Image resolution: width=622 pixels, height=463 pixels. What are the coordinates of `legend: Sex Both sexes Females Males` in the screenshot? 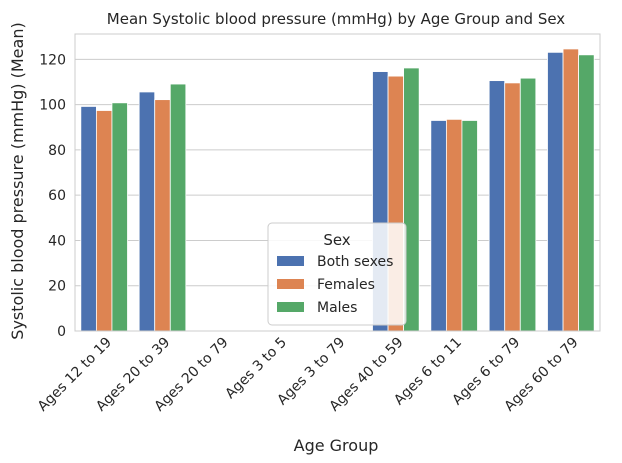 It's located at (337, 274).